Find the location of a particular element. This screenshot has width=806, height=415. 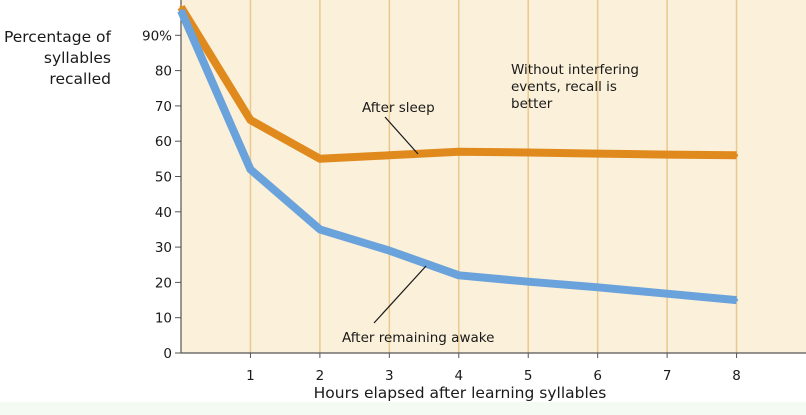

y-tick-label-30: 30 is located at coordinates (163, 248).